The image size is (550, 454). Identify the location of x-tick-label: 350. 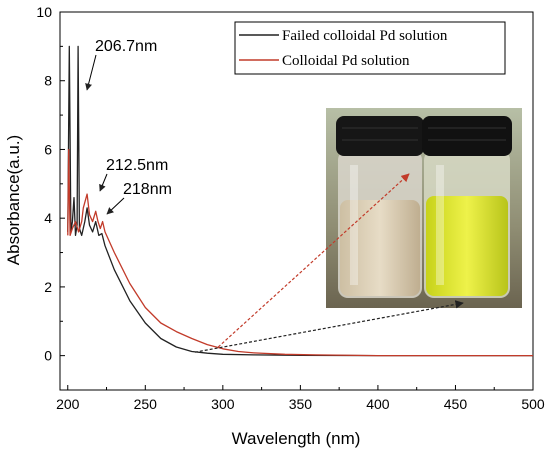
(301, 404).